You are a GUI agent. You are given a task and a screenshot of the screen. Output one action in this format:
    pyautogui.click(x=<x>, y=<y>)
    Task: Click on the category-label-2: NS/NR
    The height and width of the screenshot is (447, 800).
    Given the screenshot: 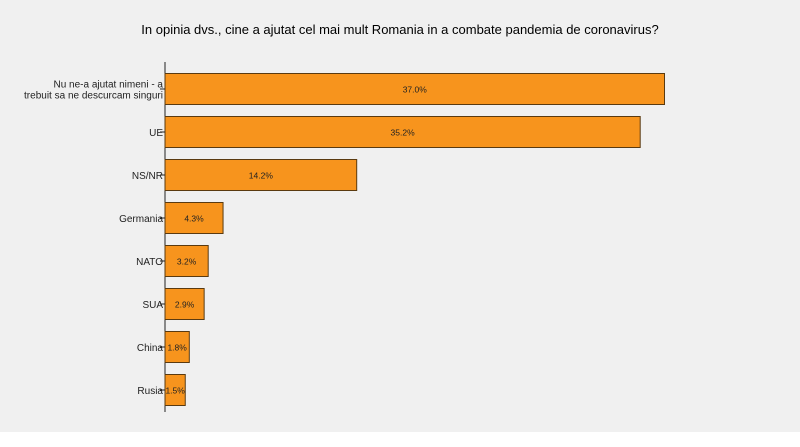 What is the action you would take?
    pyautogui.click(x=147, y=176)
    